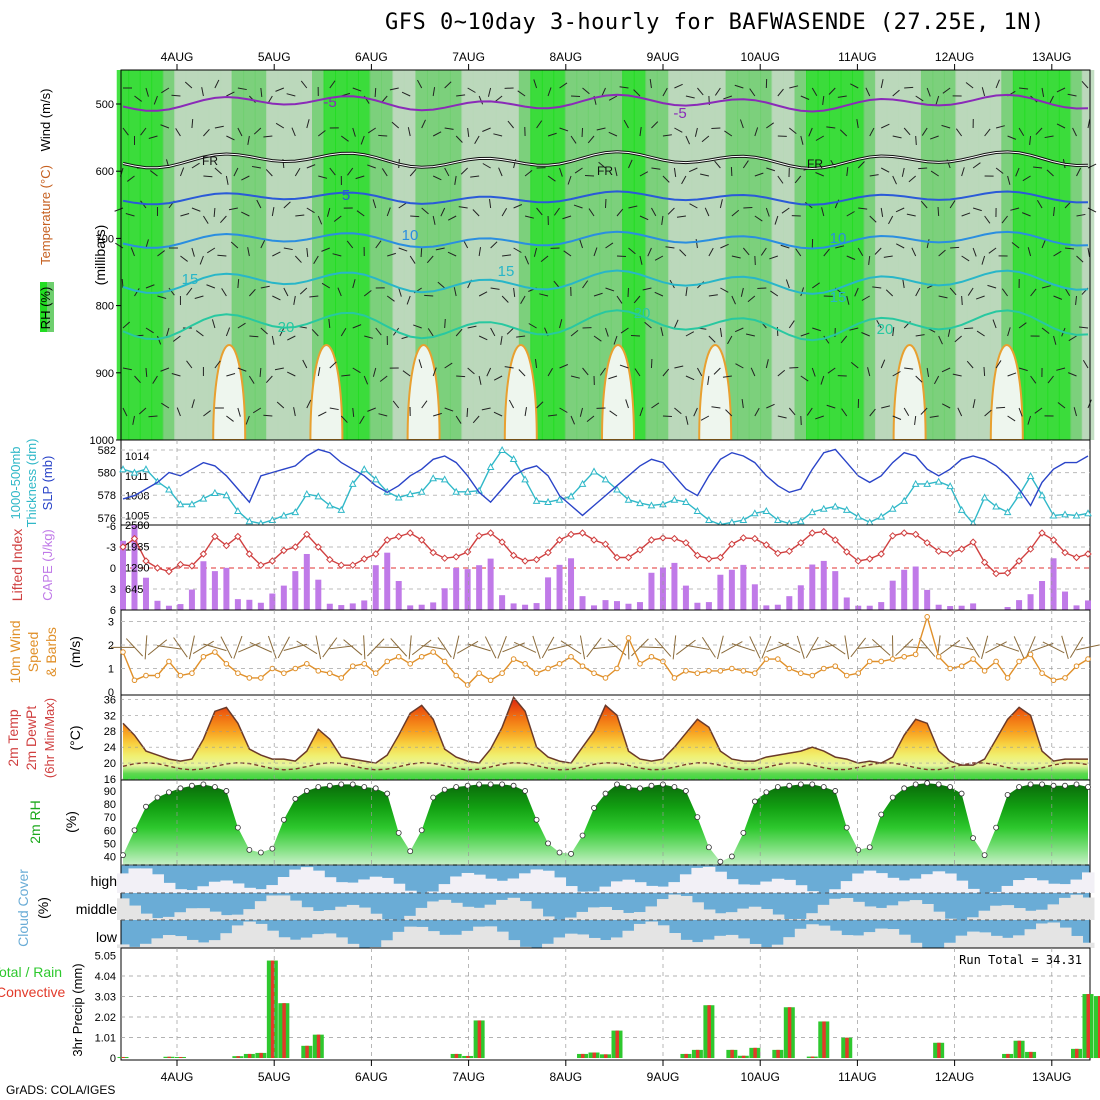 This screenshot has height=1100, width=1100. I want to click on date-bottom-8AUG: 8AUG, so click(565, 1077).